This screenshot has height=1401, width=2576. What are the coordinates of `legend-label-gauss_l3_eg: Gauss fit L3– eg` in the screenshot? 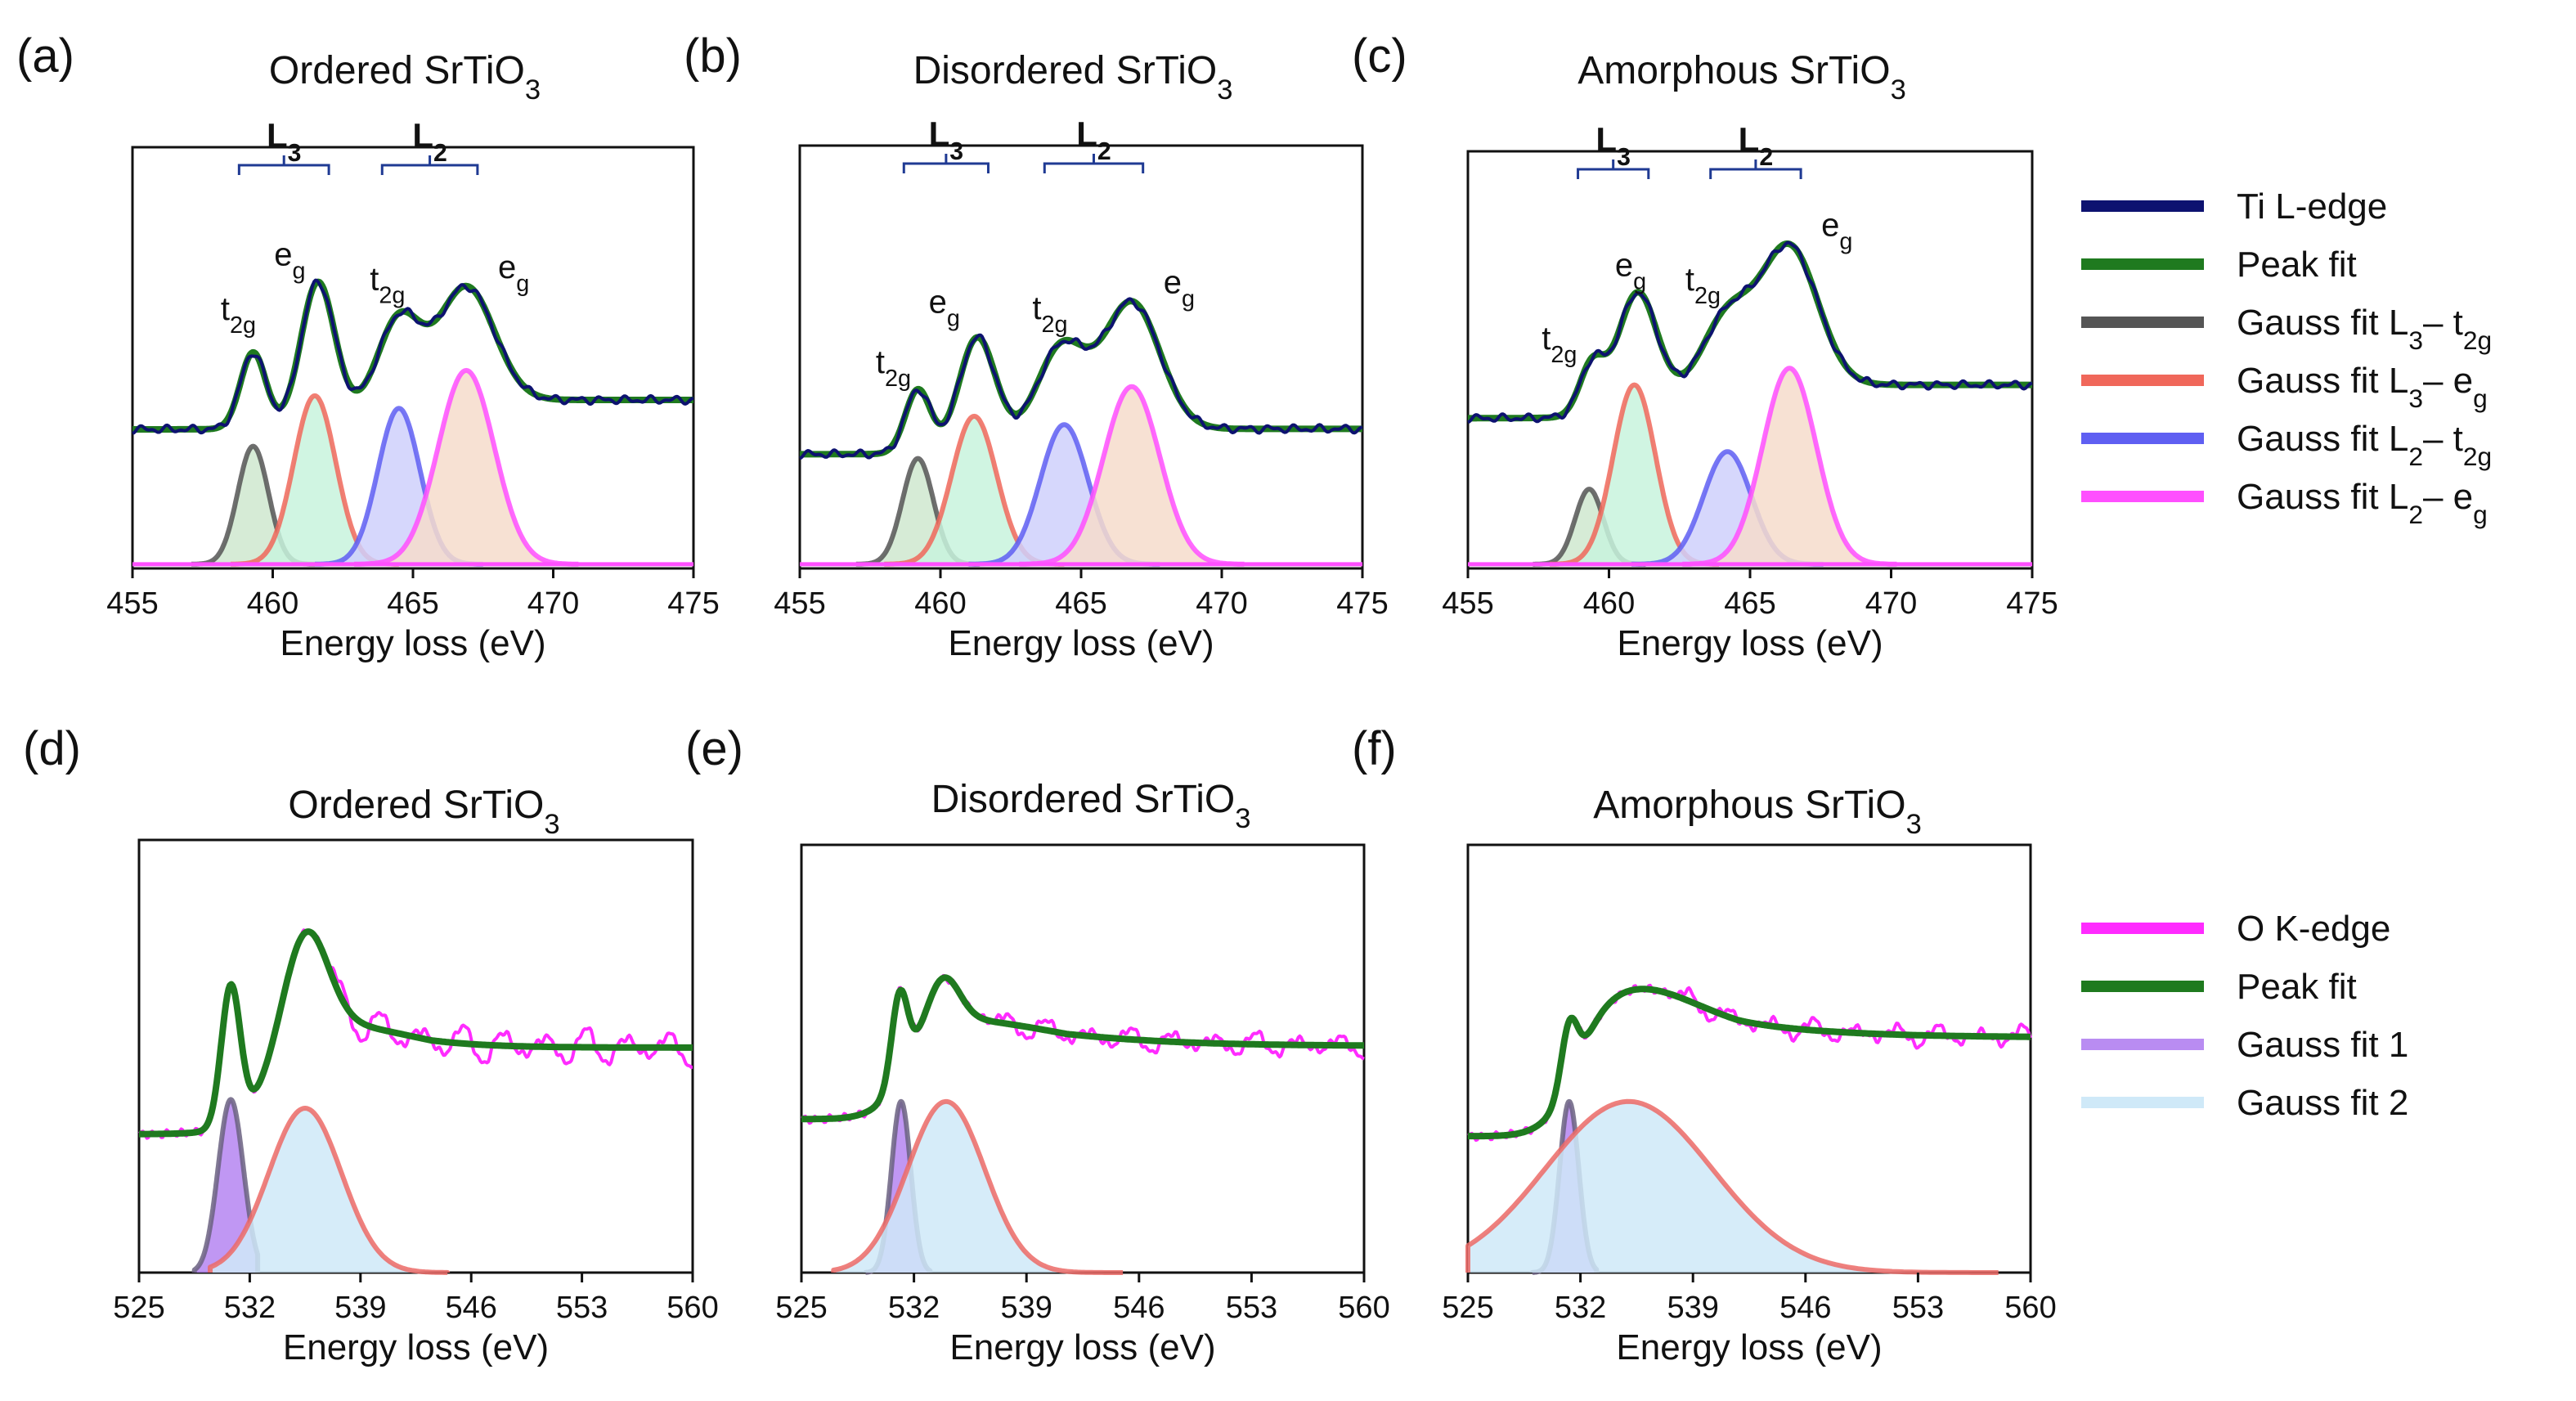 It's located at (2362, 387).